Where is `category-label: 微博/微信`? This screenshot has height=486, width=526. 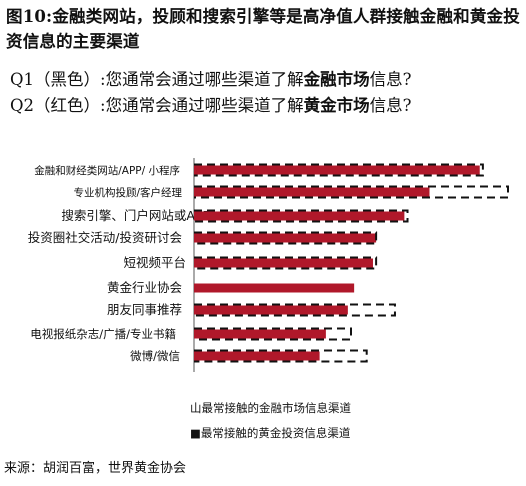 category-label: 微博/微信 is located at coordinates (155, 356).